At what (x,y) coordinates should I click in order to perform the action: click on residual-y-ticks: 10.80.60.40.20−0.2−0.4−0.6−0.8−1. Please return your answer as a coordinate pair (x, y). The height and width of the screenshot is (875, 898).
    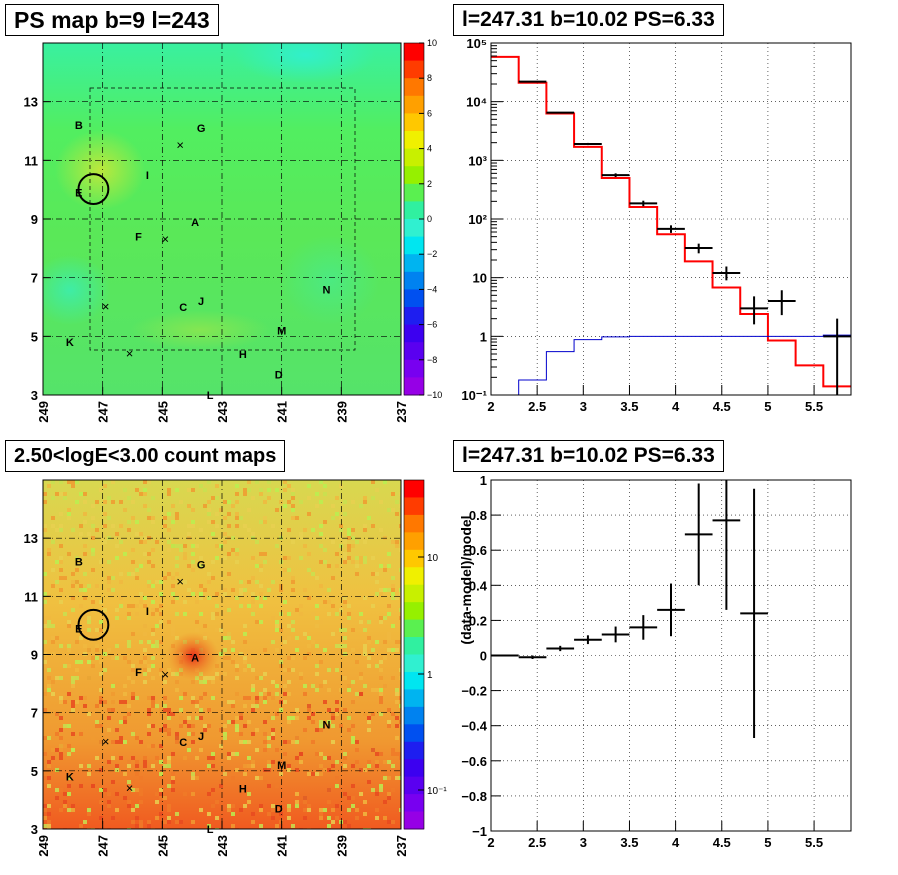
    Looking at the image, I should click on (481, 656).